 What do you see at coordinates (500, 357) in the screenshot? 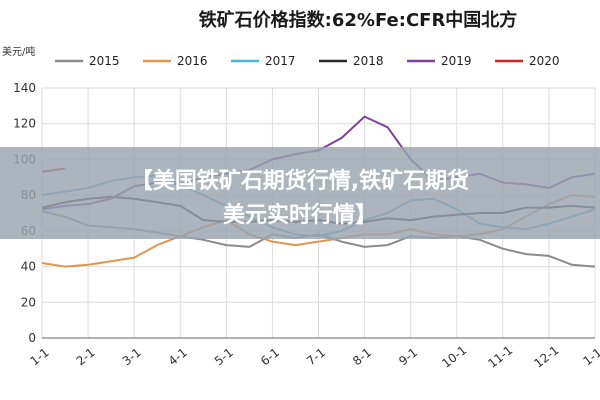
I see `x-tick-label: 11-1` at bounding box center [500, 357].